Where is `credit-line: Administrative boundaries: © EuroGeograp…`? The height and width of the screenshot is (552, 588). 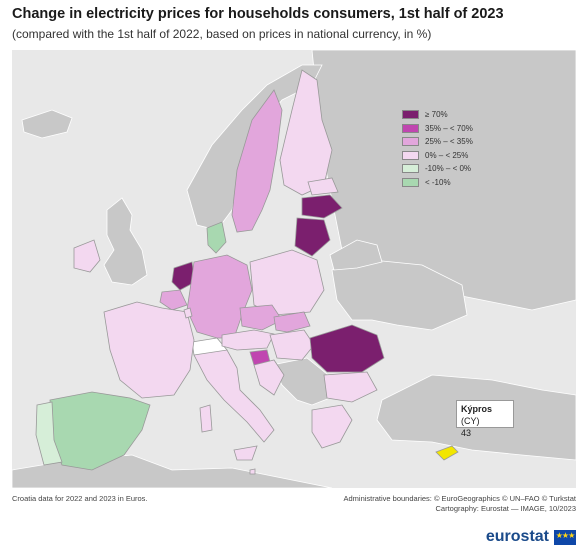
credit-line: Administrative boundaries: © EuroGeograp… is located at coordinates (459, 498).